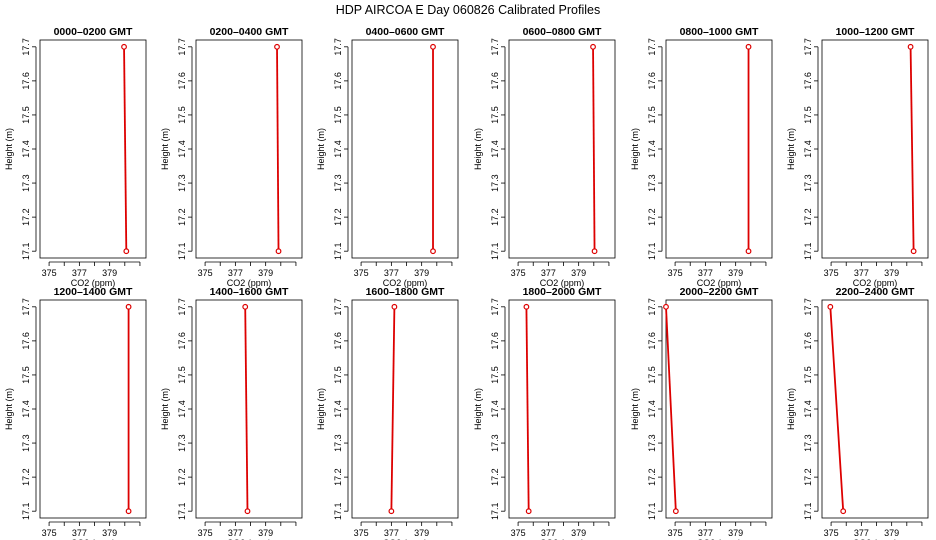  I want to click on panel-title: 0600–0800 GMT, so click(562, 32).